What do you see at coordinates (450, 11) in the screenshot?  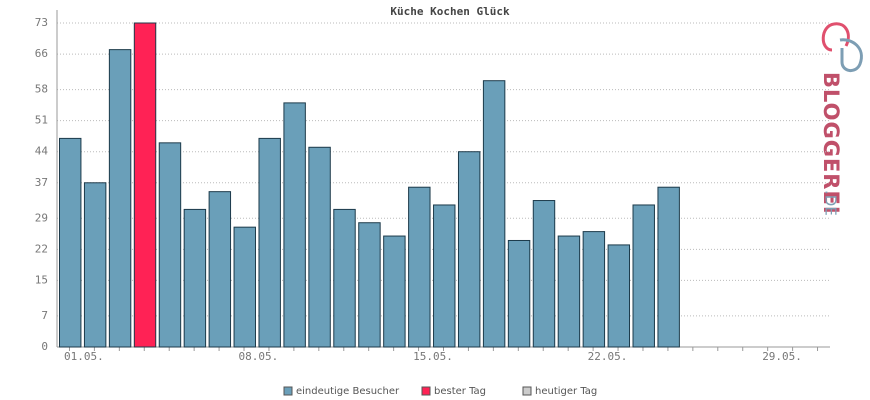 I see `chart-title: Küche Kochen Glück` at bounding box center [450, 11].